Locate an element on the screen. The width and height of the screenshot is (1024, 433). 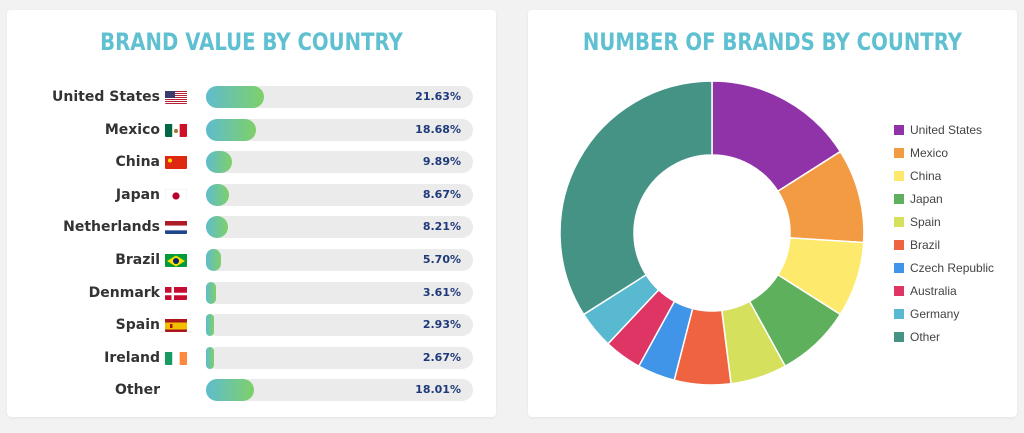
bar-track: 2.67% is located at coordinates (339, 357).